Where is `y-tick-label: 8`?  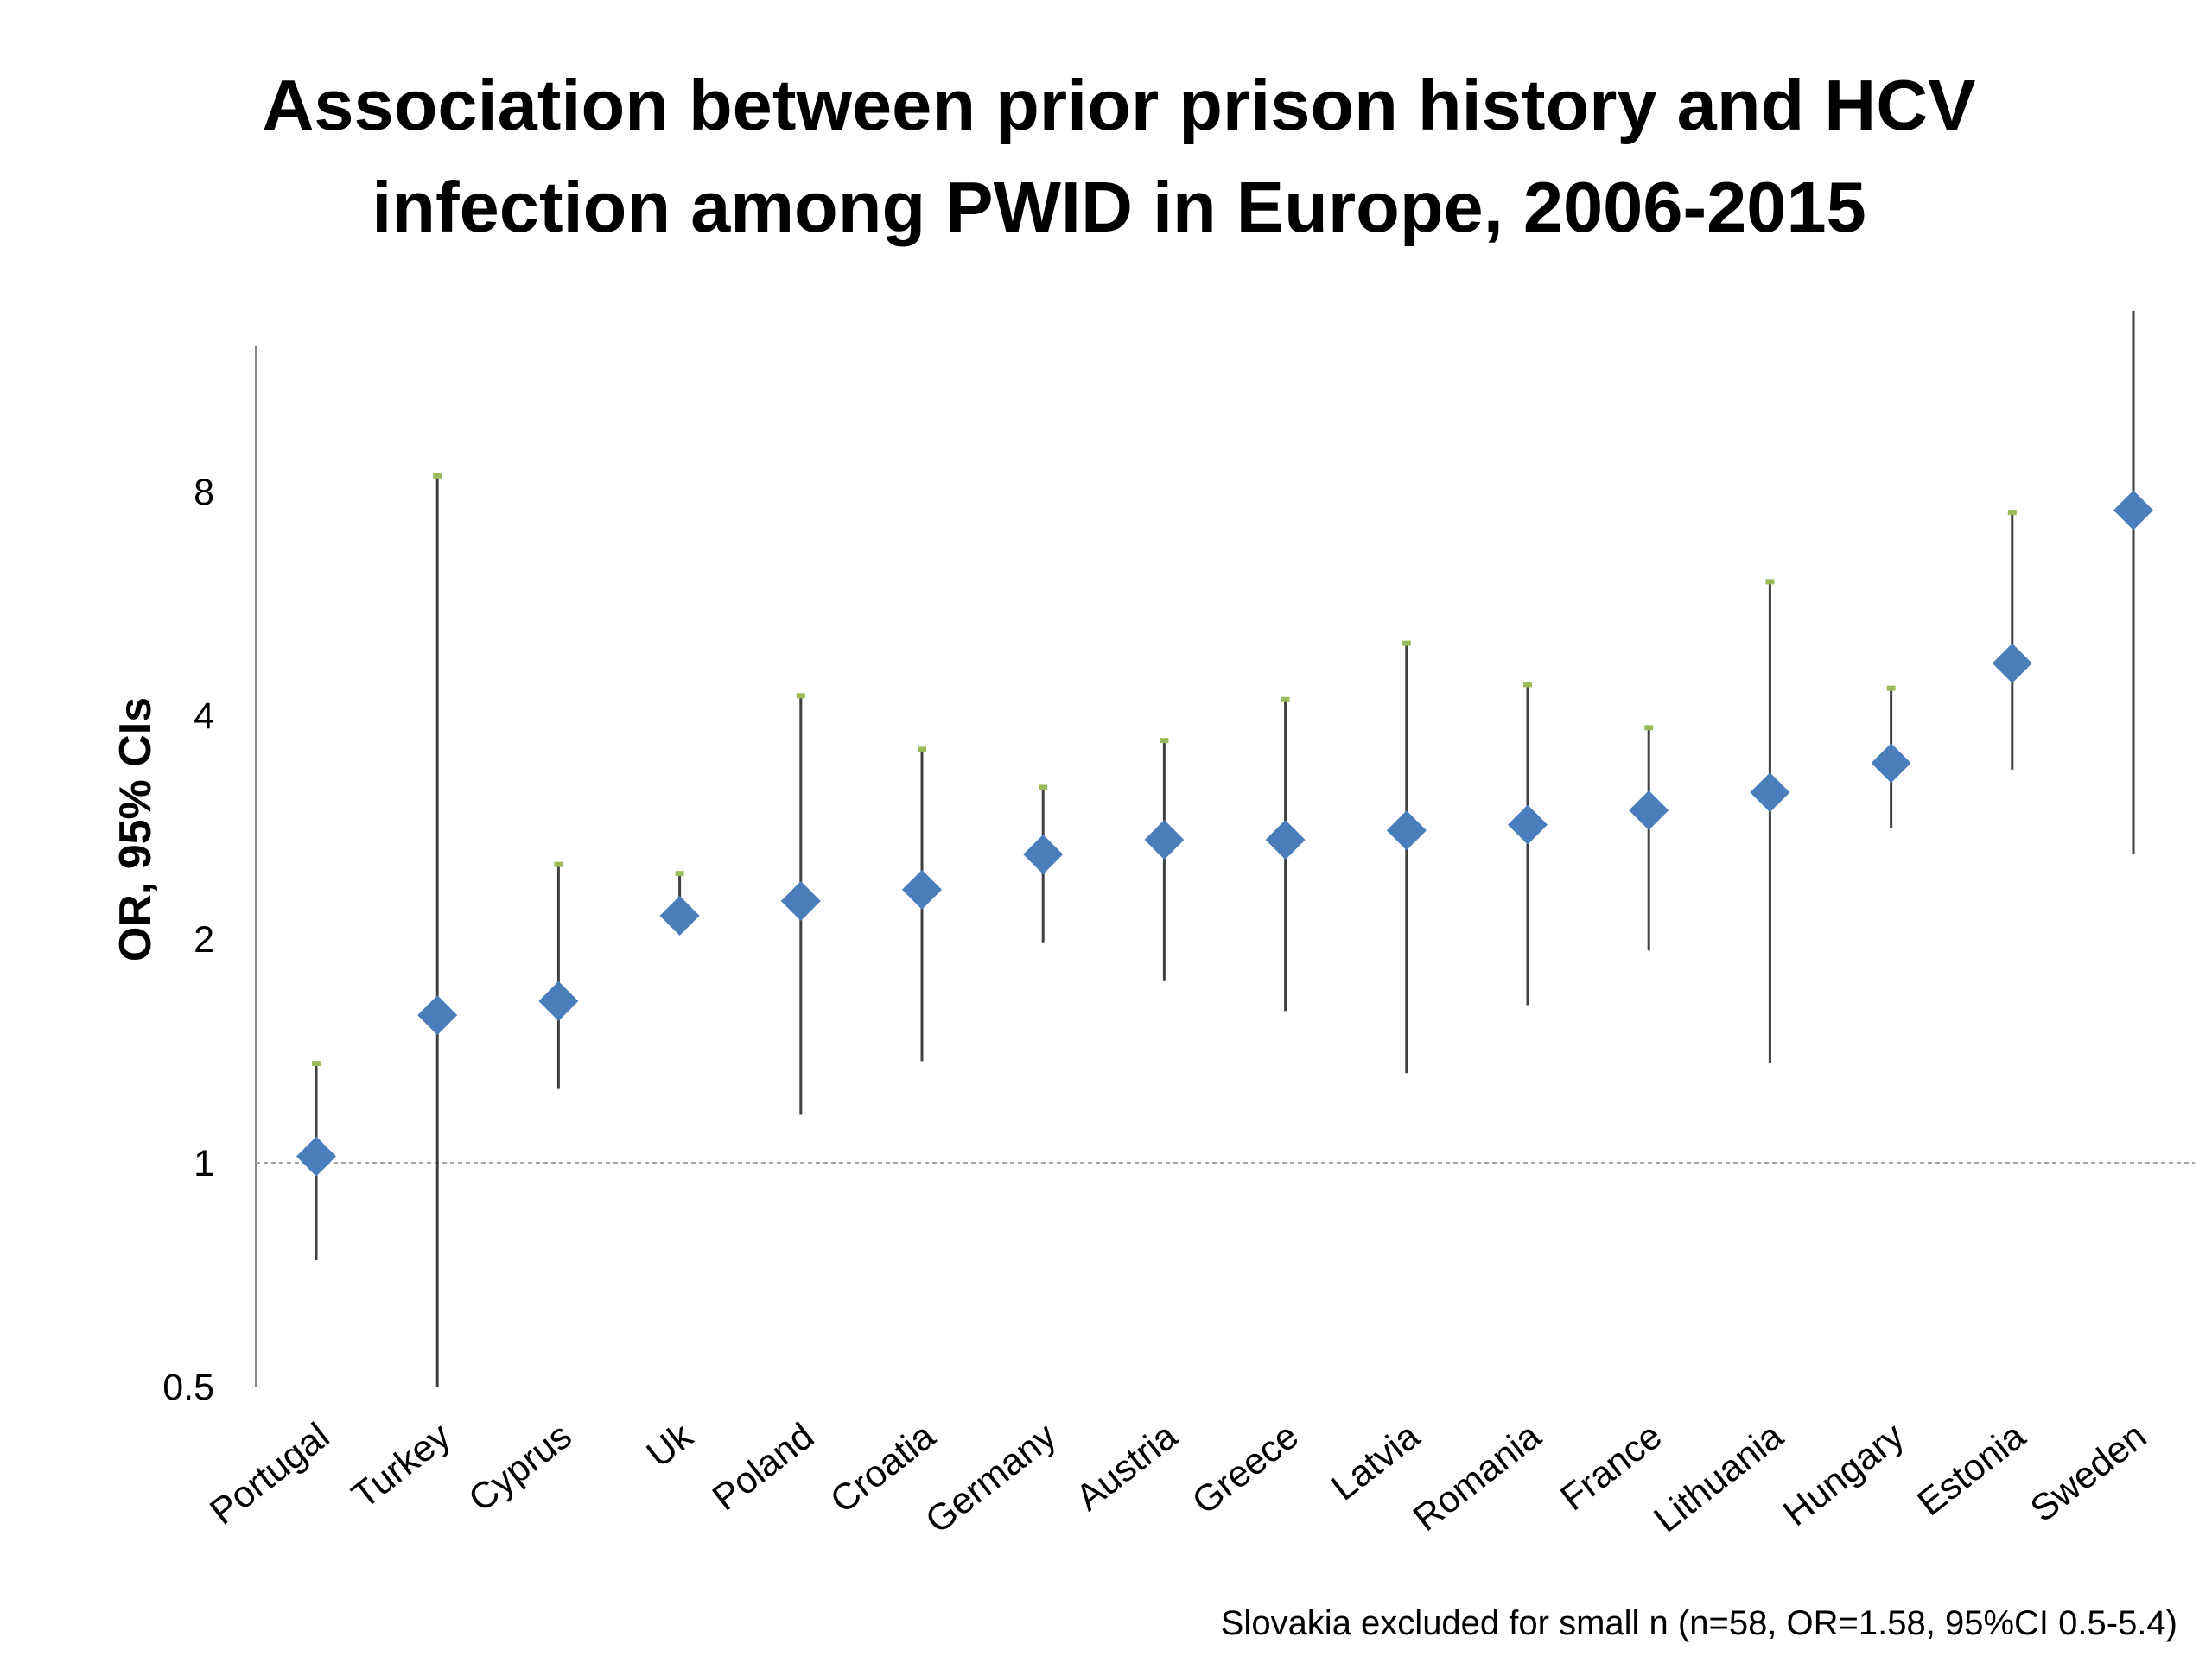 y-tick-label: 8 is located at coordinates (204, 492).